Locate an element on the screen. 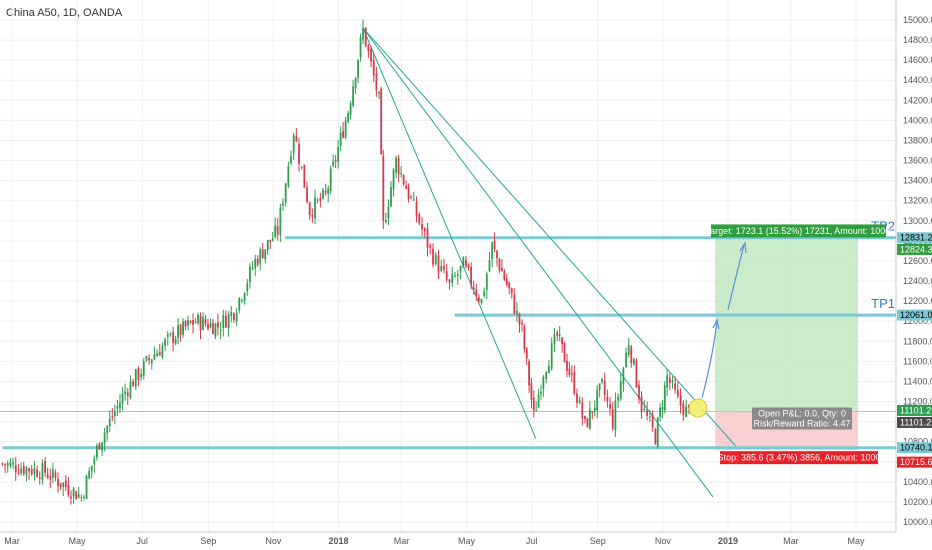 This screenshot has width=932, height=550. highlight-circle is located at coordinates (698, 408).